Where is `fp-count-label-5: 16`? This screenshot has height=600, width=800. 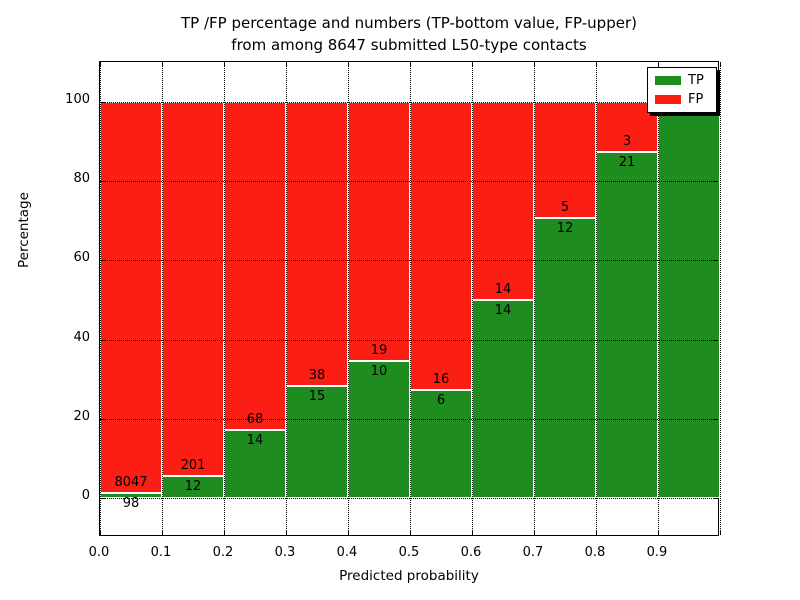 fp-count-label-5: 16 is located at coordinates (441, 379).